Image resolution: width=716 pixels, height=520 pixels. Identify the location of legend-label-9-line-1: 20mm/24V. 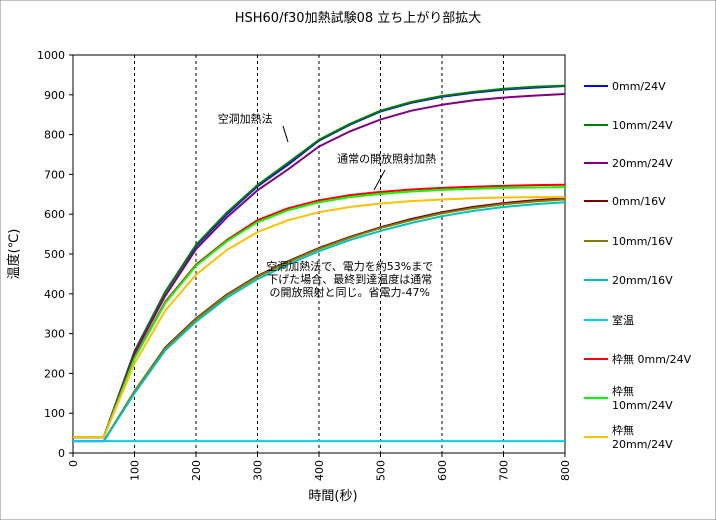
(642, 444).